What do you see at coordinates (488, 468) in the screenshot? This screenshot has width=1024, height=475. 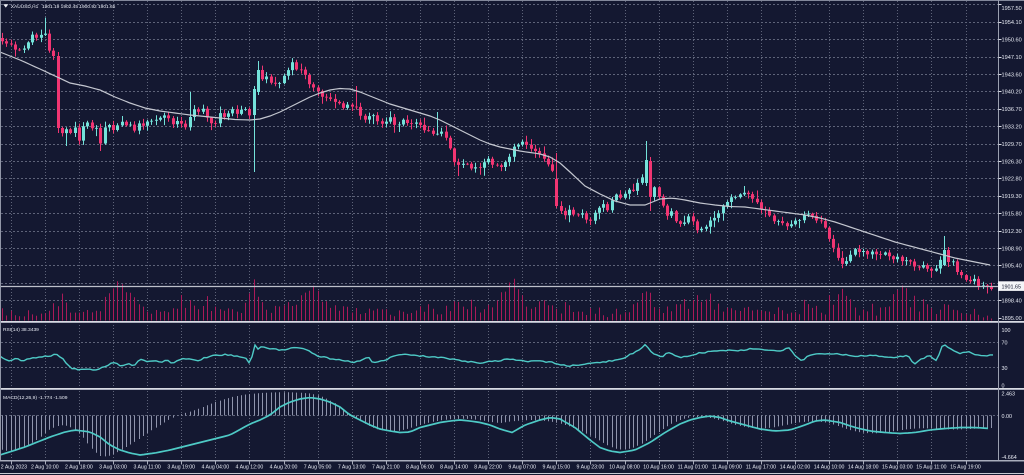 I see `svg-text: 8 Aug 22:00` at bounding box center [488, 468].